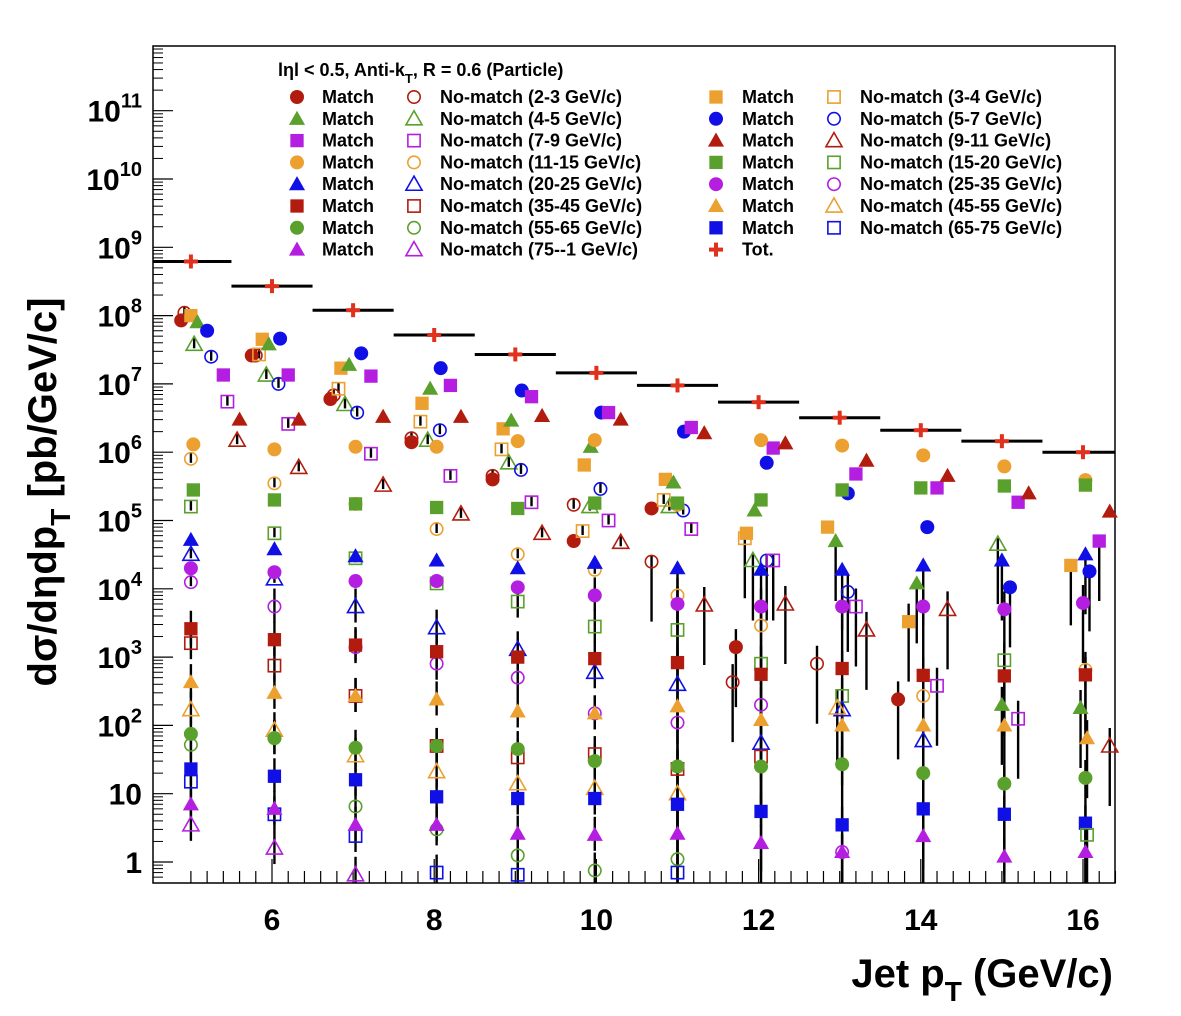 The image size is (1181, 1016). I want to click on legend-label: Tot., so click(758, 250).